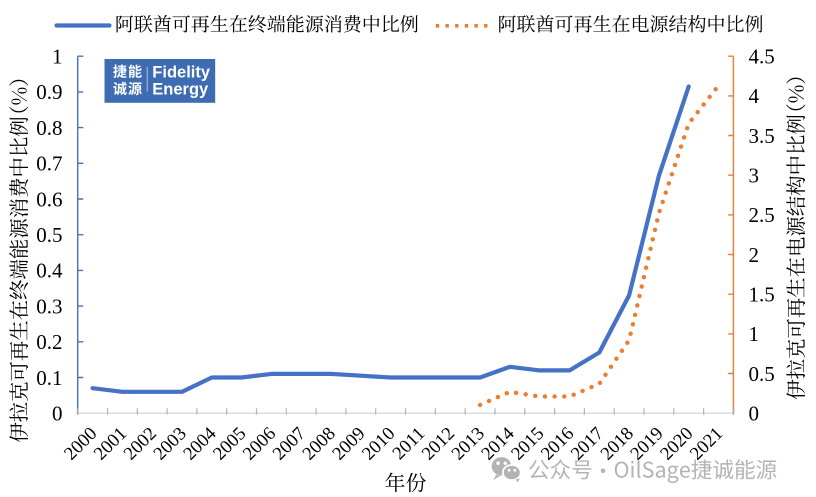 The width and height of the screenshot is (816, 497). Describe the element at coordinates (762, 57) in the screenshot. I see `svg-text: 4.5` at that location.